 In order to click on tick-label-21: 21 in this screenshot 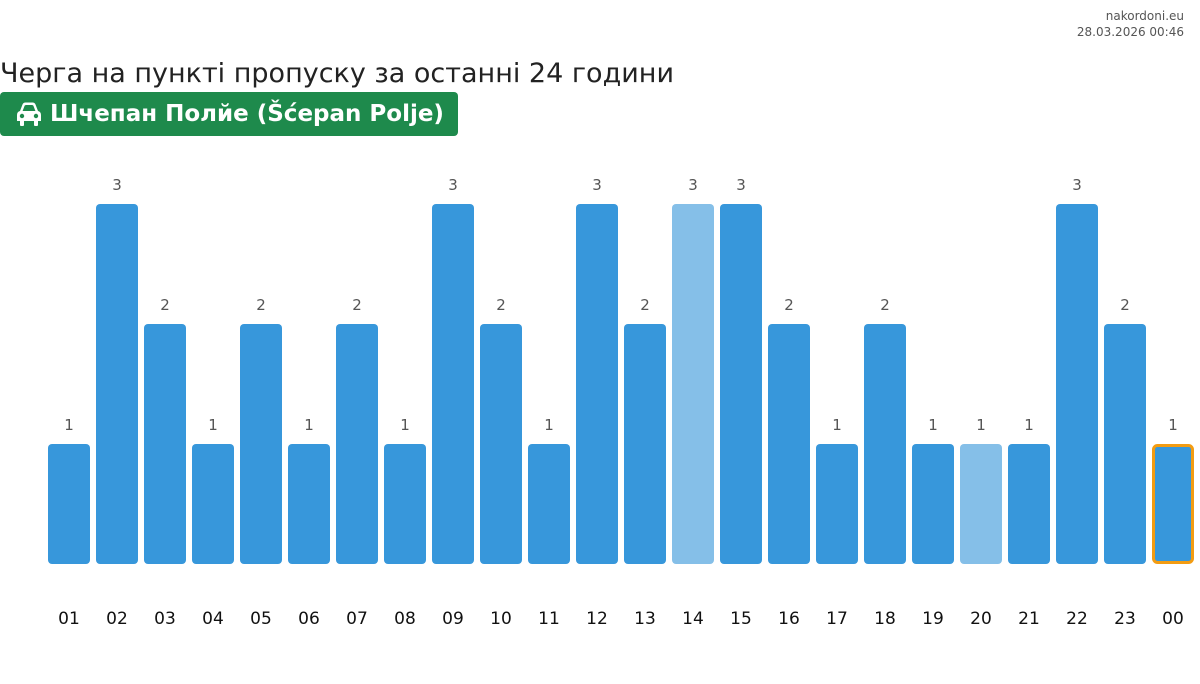, I will do `click(1029, 619)`.